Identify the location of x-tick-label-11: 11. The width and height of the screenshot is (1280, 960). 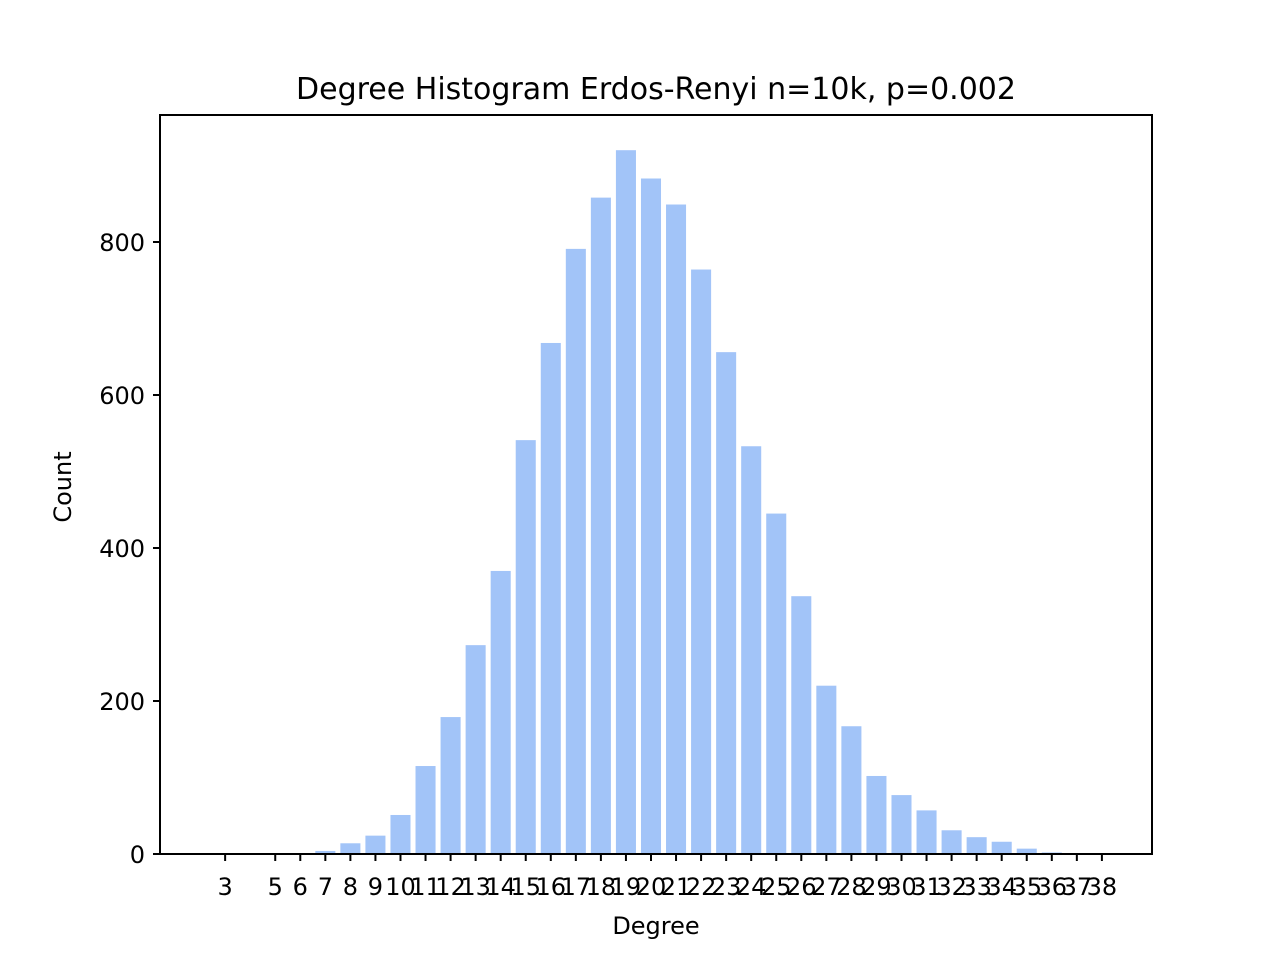
(425, 887).